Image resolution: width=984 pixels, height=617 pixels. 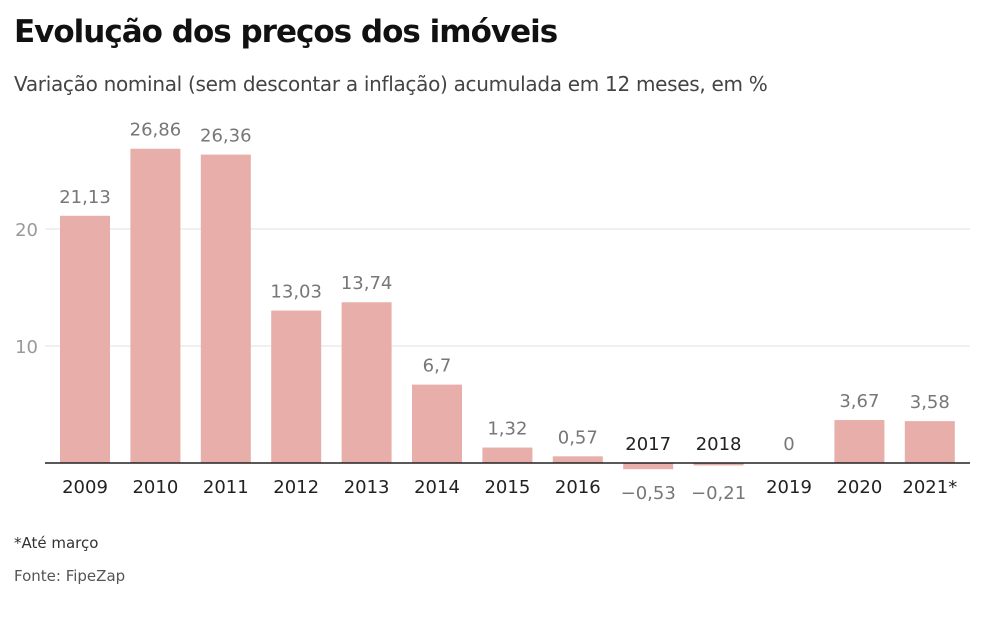 I want to click on y-tick-label: 10, so click(x=26, y=347).